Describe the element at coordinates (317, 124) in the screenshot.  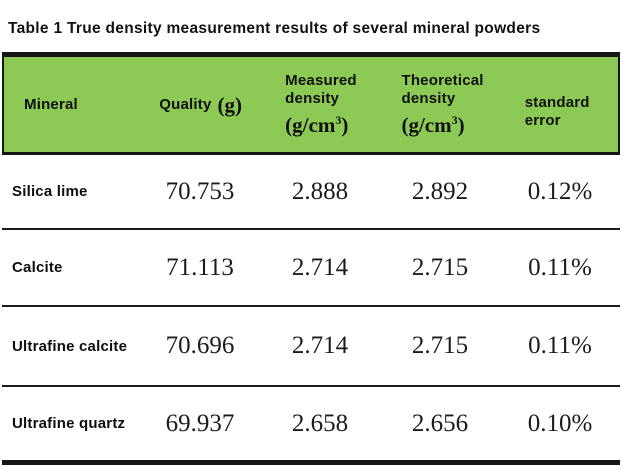
I see `header-measured-unit: (g/cm3)` at that location.